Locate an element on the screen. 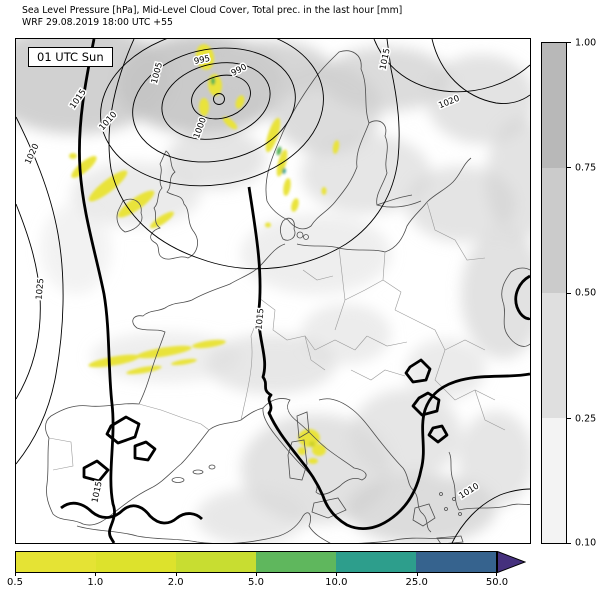 This screenshot has height=610, width=613. precip-colorbar-tick-label: 25.0 is located at coordinates (416, 582).